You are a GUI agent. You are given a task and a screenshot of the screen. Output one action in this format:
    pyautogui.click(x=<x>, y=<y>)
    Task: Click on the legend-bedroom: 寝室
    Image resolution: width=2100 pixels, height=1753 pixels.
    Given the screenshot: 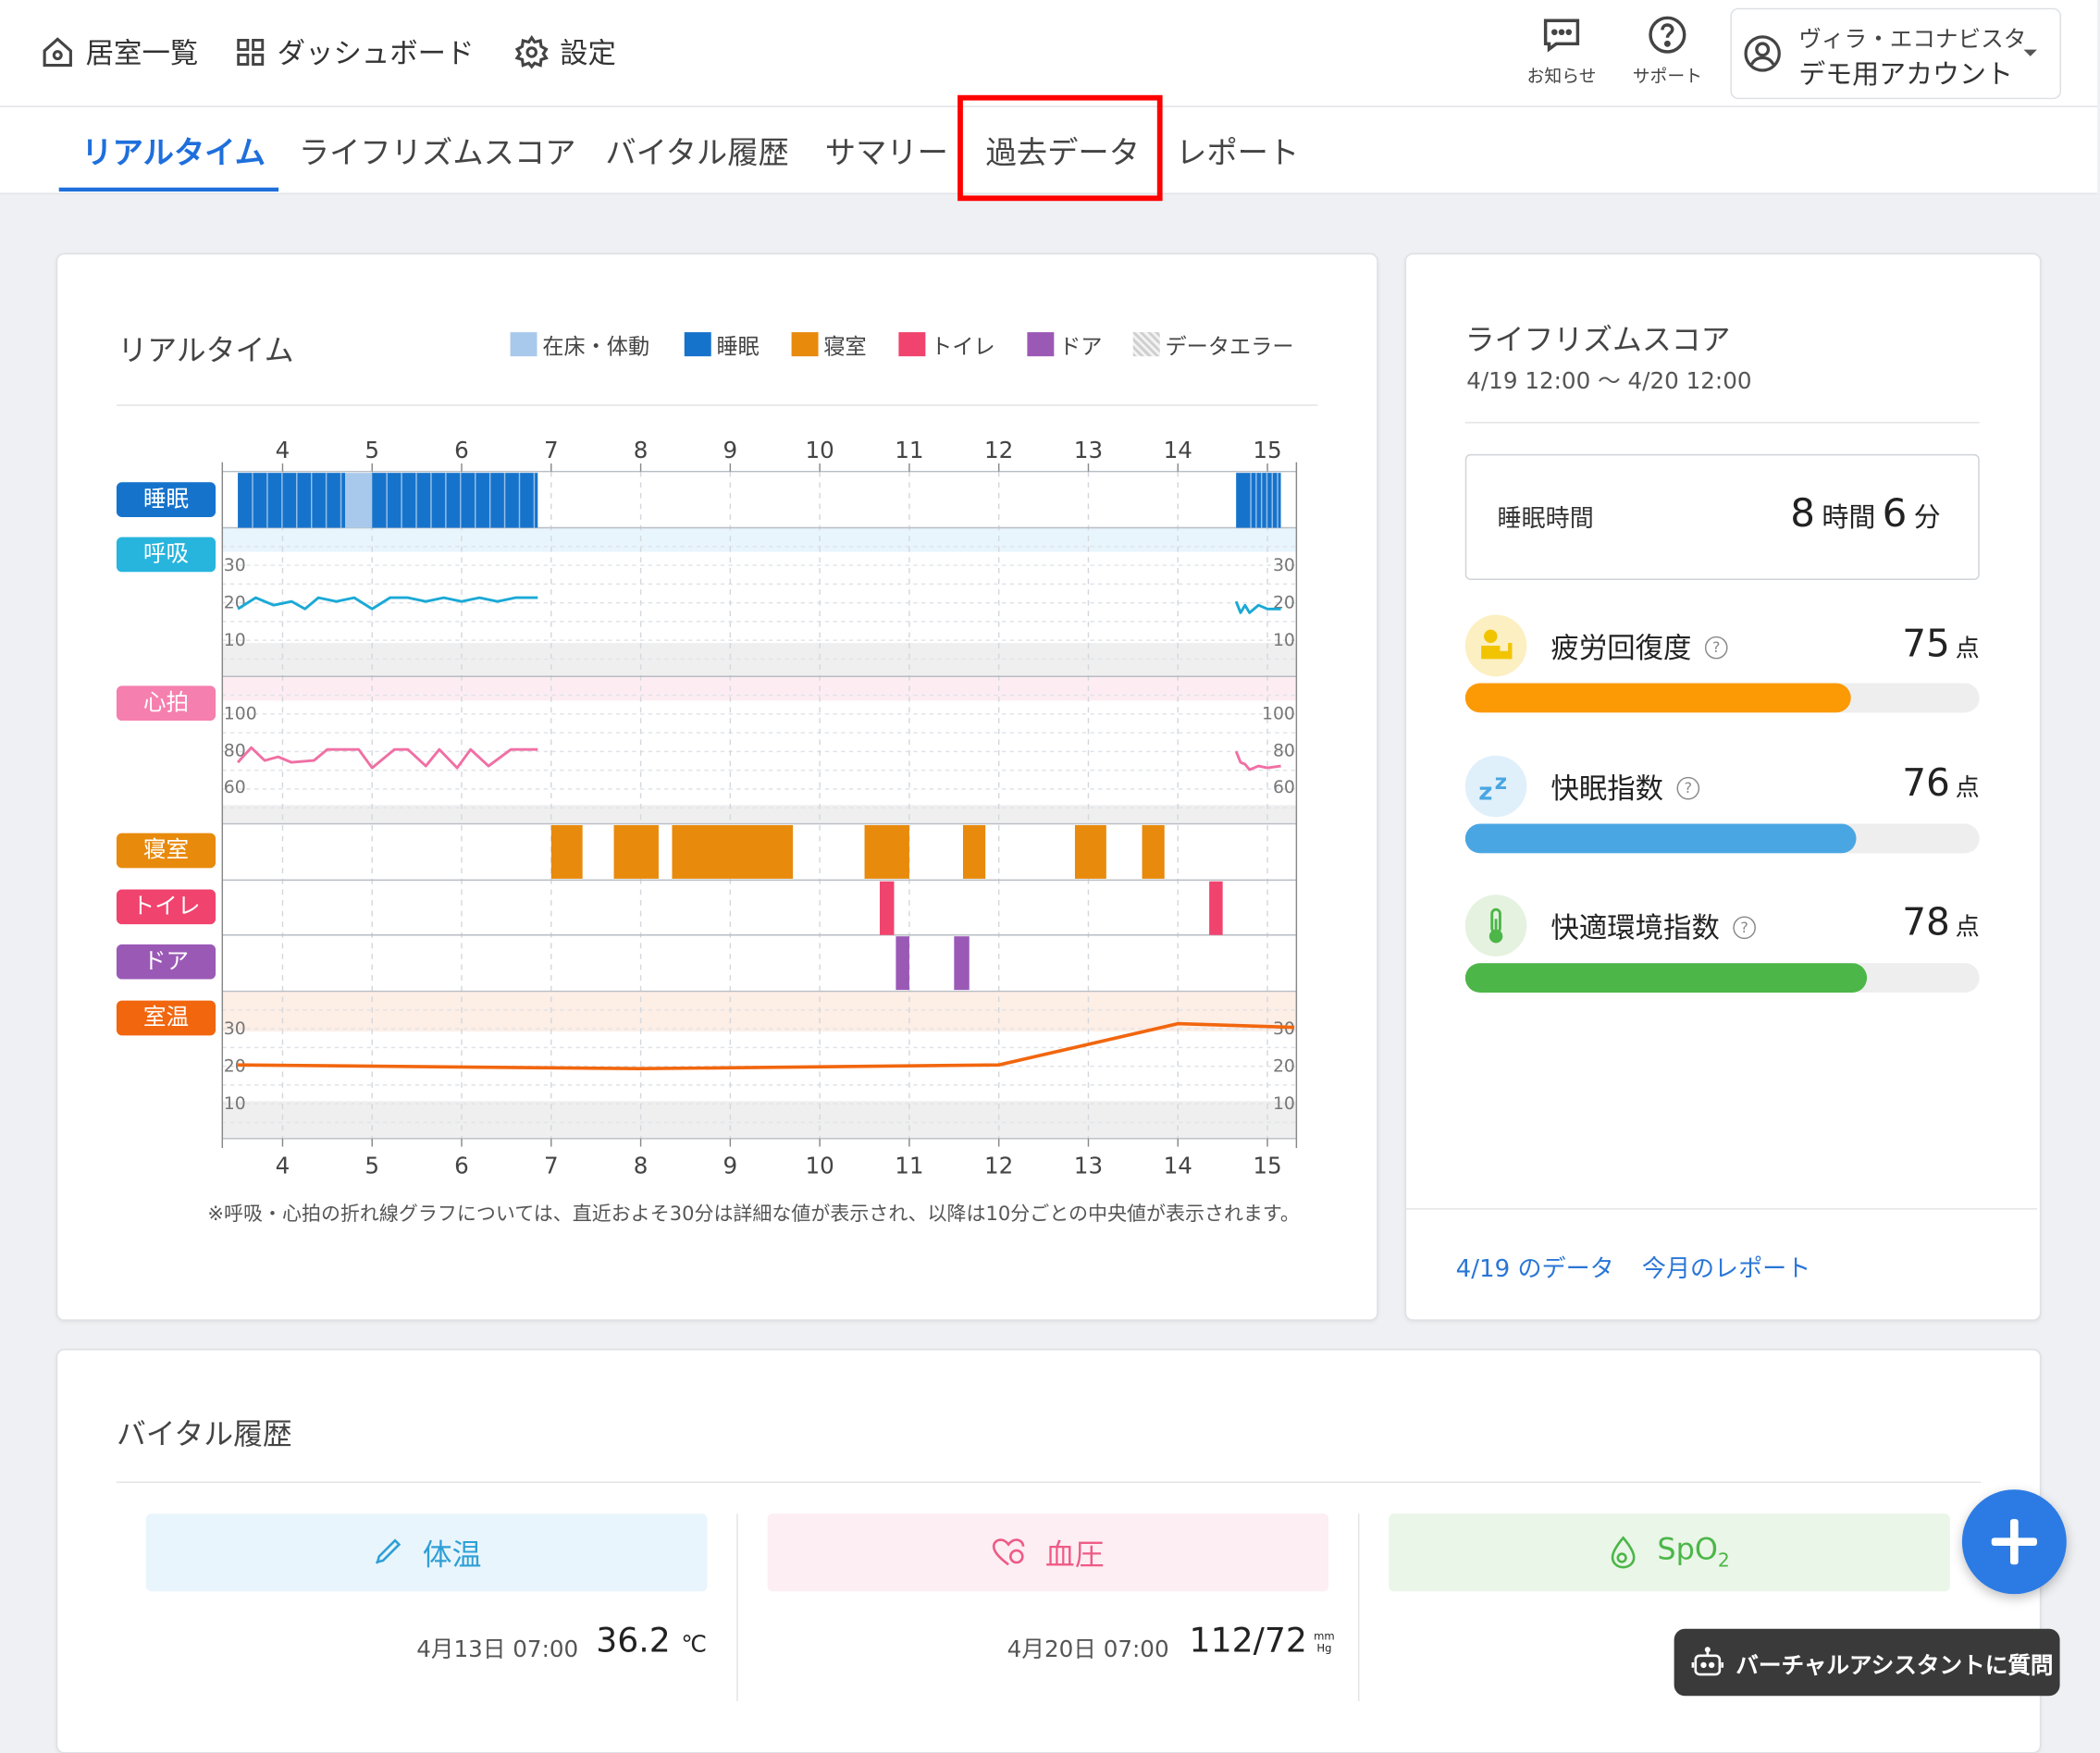 What is the action you would take?
    pyautogui.click(x=829, y=345)
    